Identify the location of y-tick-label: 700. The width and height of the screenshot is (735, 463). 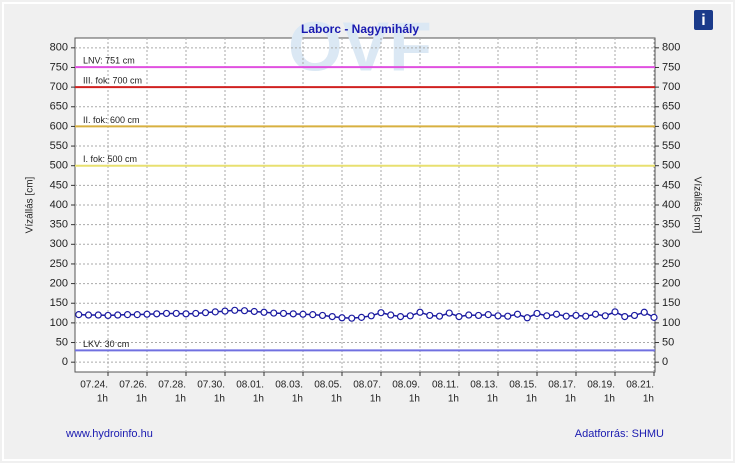
(59, 87).